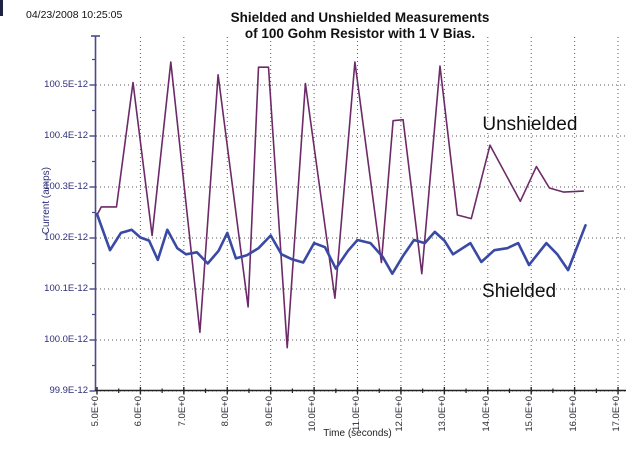  I want to click on x-axis-title: Time (seconds), so click(357, 433).